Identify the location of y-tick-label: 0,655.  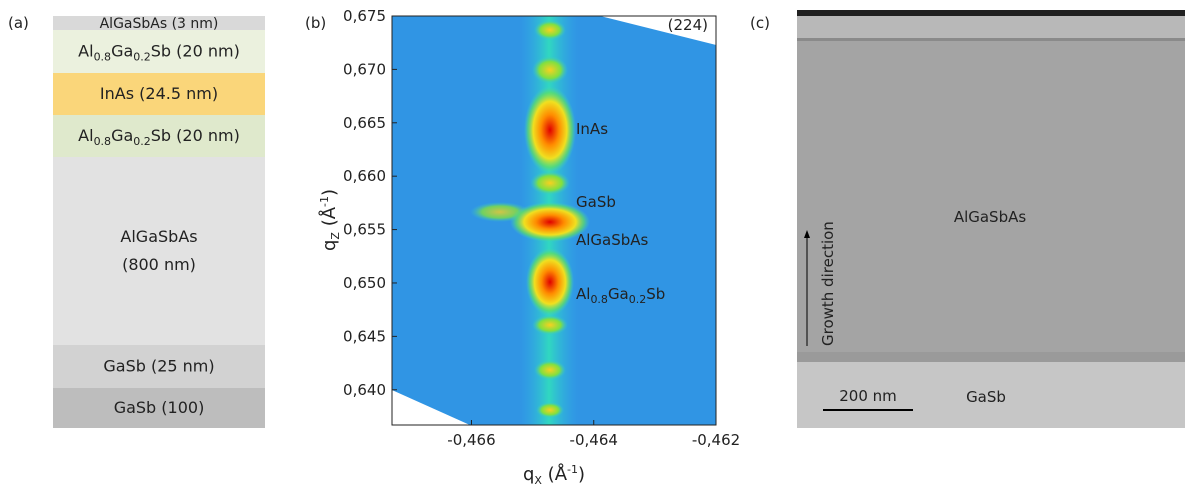
(364, 230).